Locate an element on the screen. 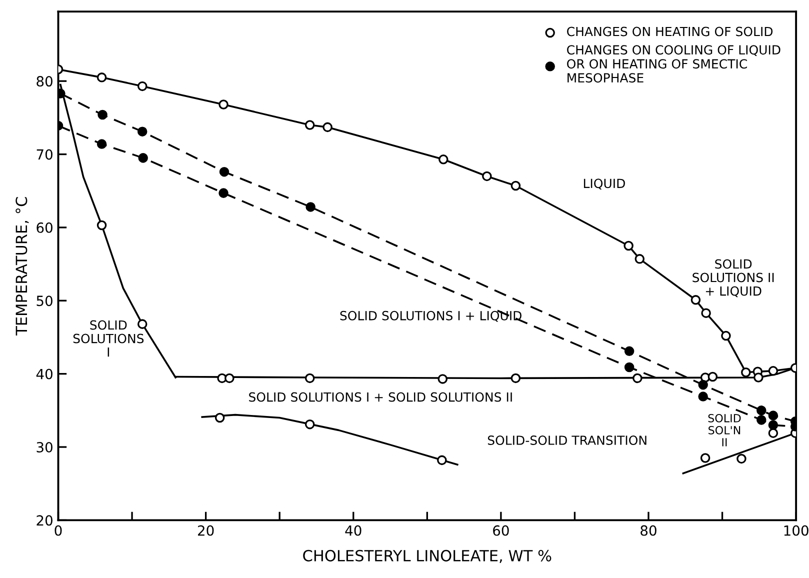 This screenshot has height=578, width=809. annotation: SOLID-SOLID TRANSITION is located at coordinates (567, 440).